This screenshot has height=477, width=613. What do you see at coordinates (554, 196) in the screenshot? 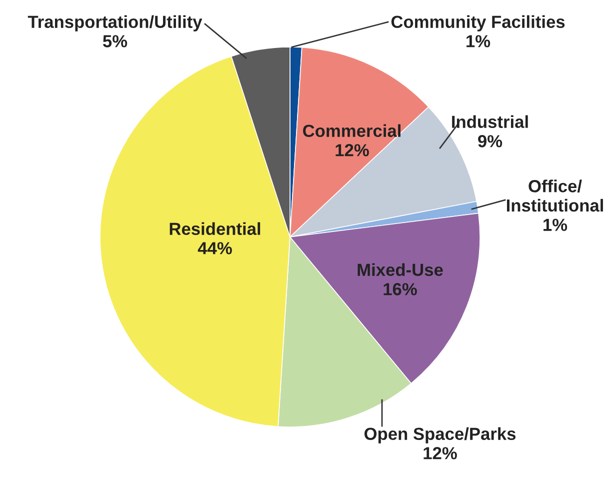
I see `slice-label: Office/ Institutional` at bounding box center [554, 196].